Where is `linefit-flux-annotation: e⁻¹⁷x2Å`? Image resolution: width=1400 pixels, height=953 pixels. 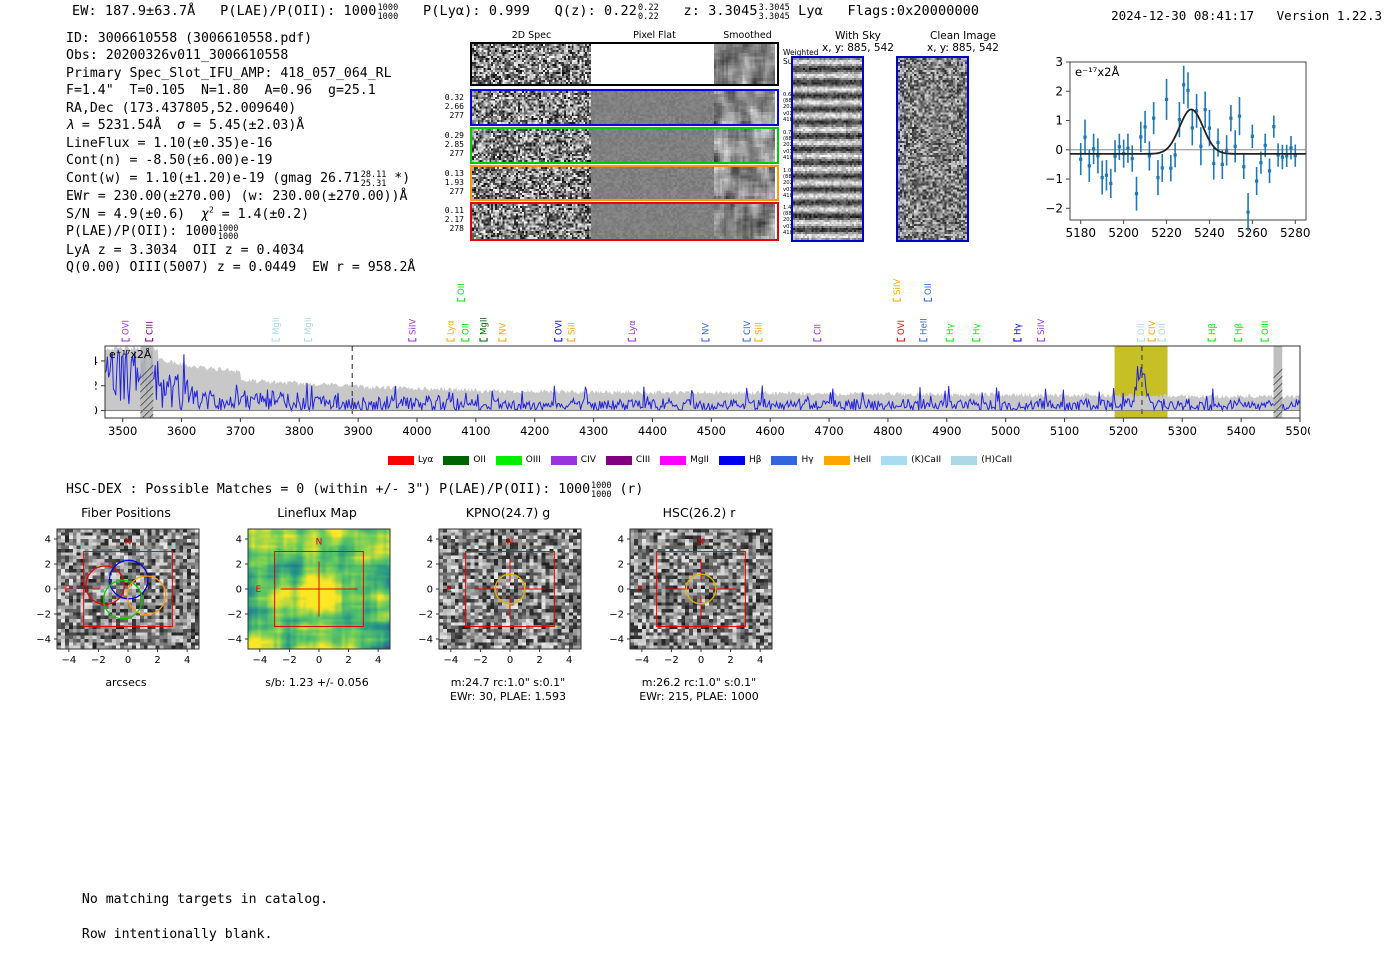 linefit-flux-annotation: e⁻¹⁷x2Å is located at coordinates (1097, 71).